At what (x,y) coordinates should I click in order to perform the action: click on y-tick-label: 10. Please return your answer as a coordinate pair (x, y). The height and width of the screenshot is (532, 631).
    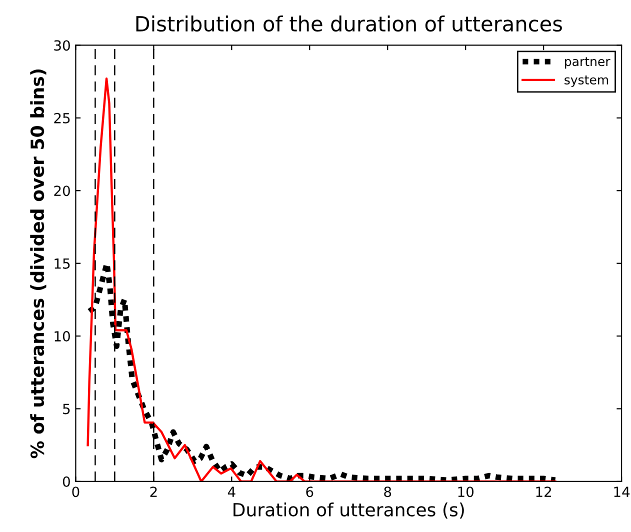
    Looking at the image, I should click on (62, 336).